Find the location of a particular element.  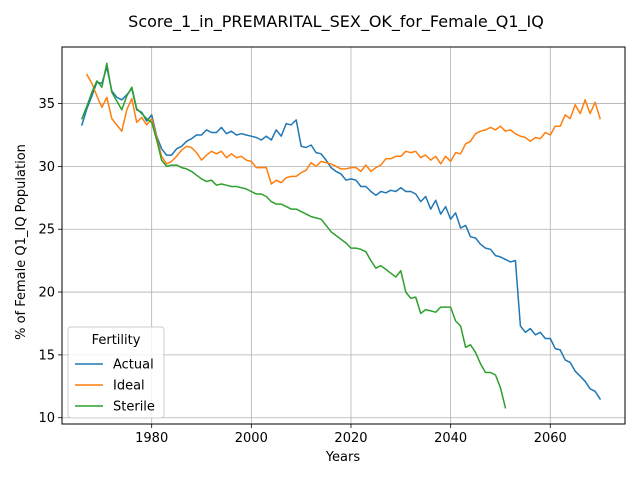

legend-label-actual: Actual is located at coordinates (133, 365).